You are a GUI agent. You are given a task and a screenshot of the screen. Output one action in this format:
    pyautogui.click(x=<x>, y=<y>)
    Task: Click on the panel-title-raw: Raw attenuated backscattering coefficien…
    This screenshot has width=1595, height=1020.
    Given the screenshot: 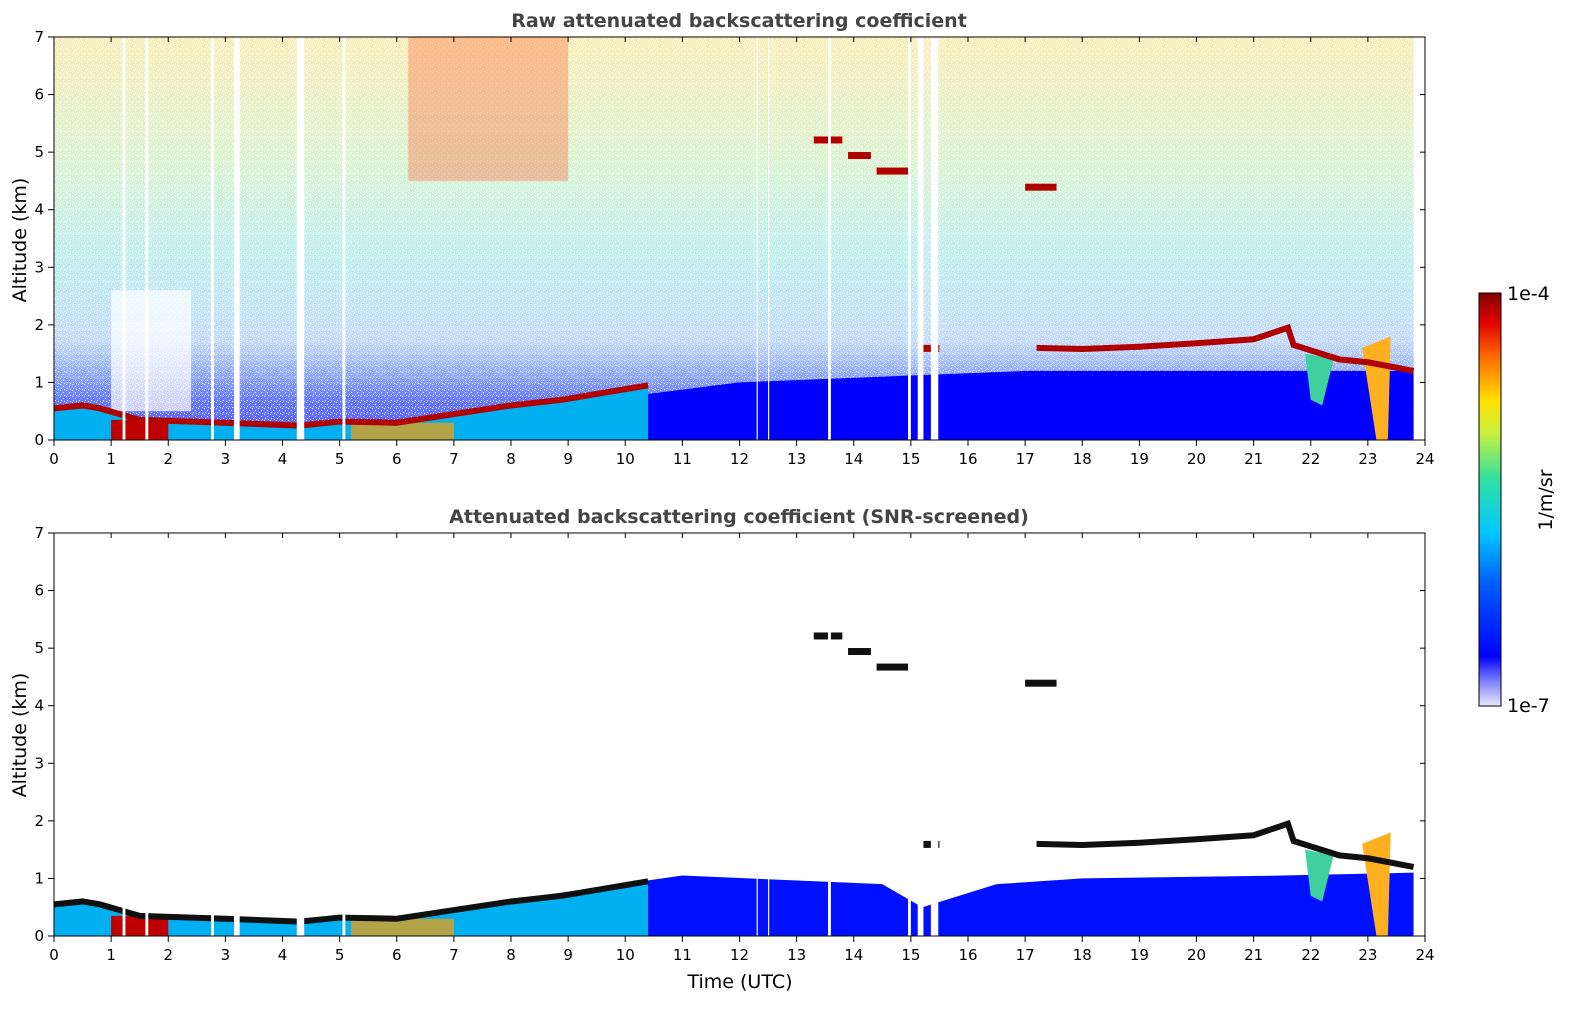 What is the action you would take?
    pyautogui.click(x=739, y=21)
    